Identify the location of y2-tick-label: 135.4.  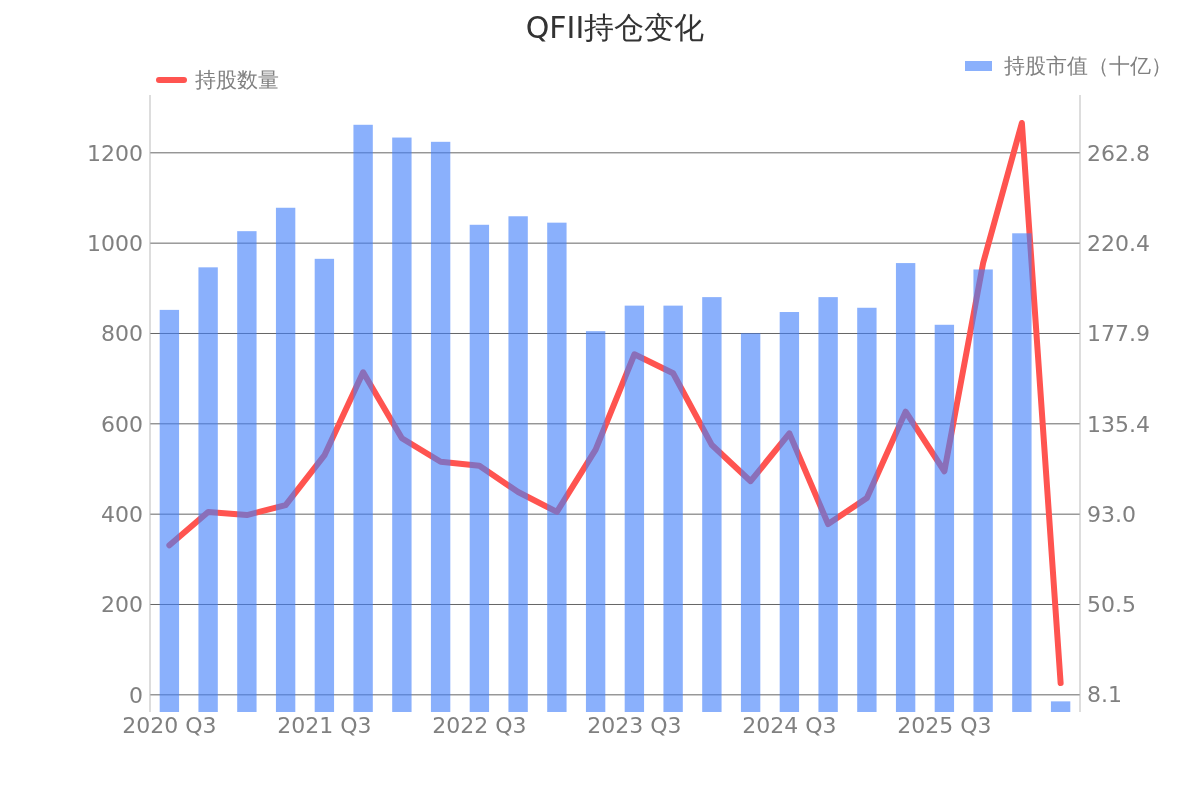
(1118, 424).